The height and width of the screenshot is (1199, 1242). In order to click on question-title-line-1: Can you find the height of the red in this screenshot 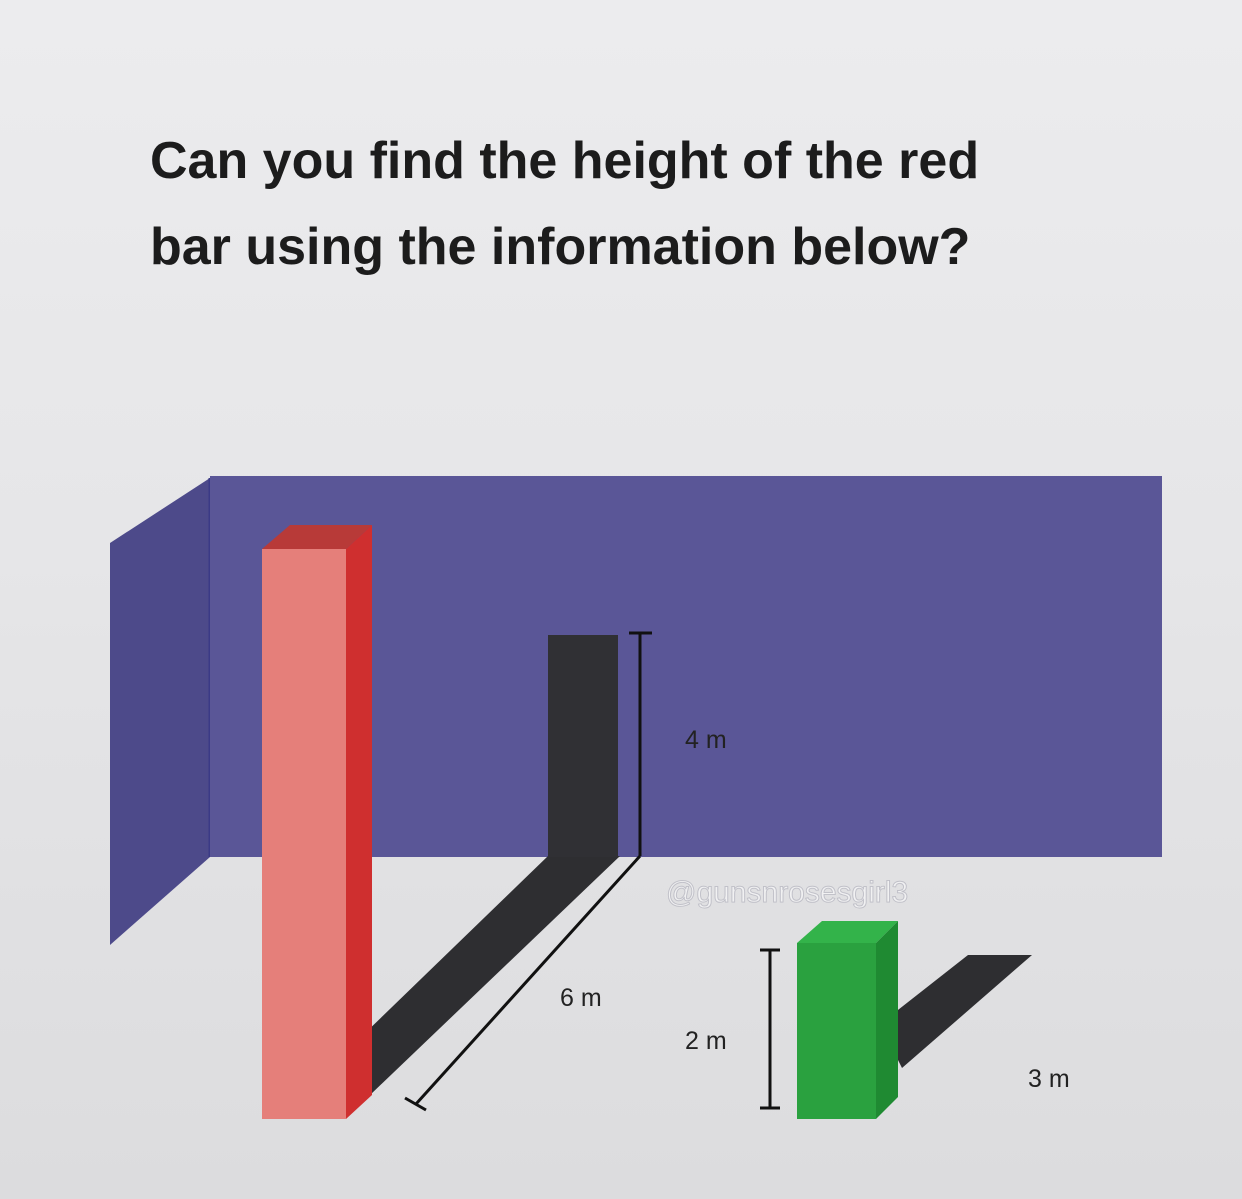, I will do `click(565, 161)`.